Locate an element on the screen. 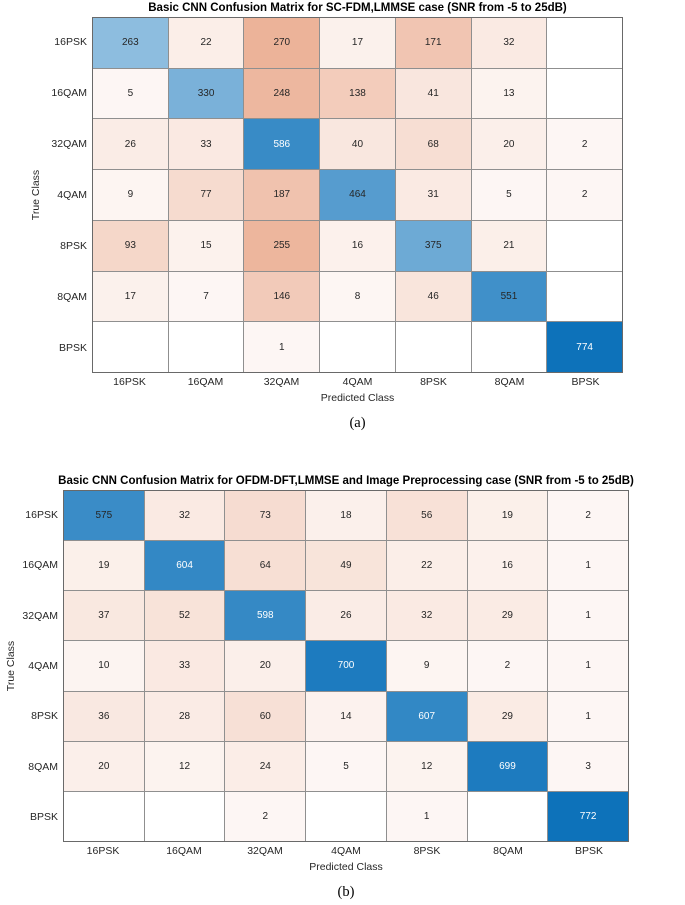 The image size is (685, 905). matrix-cell: 464 is located at coordinates (357, 195).